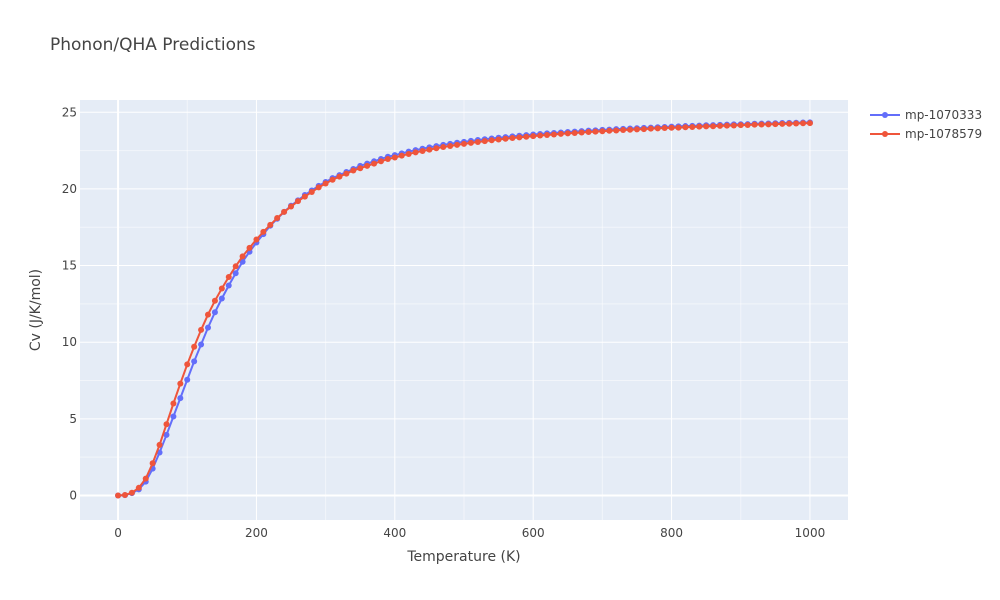 Image resolution: width=1000 pixels, height=600 pixels. I want to click on legend: mp-1070333 mp-1078579, so click(926, 124).